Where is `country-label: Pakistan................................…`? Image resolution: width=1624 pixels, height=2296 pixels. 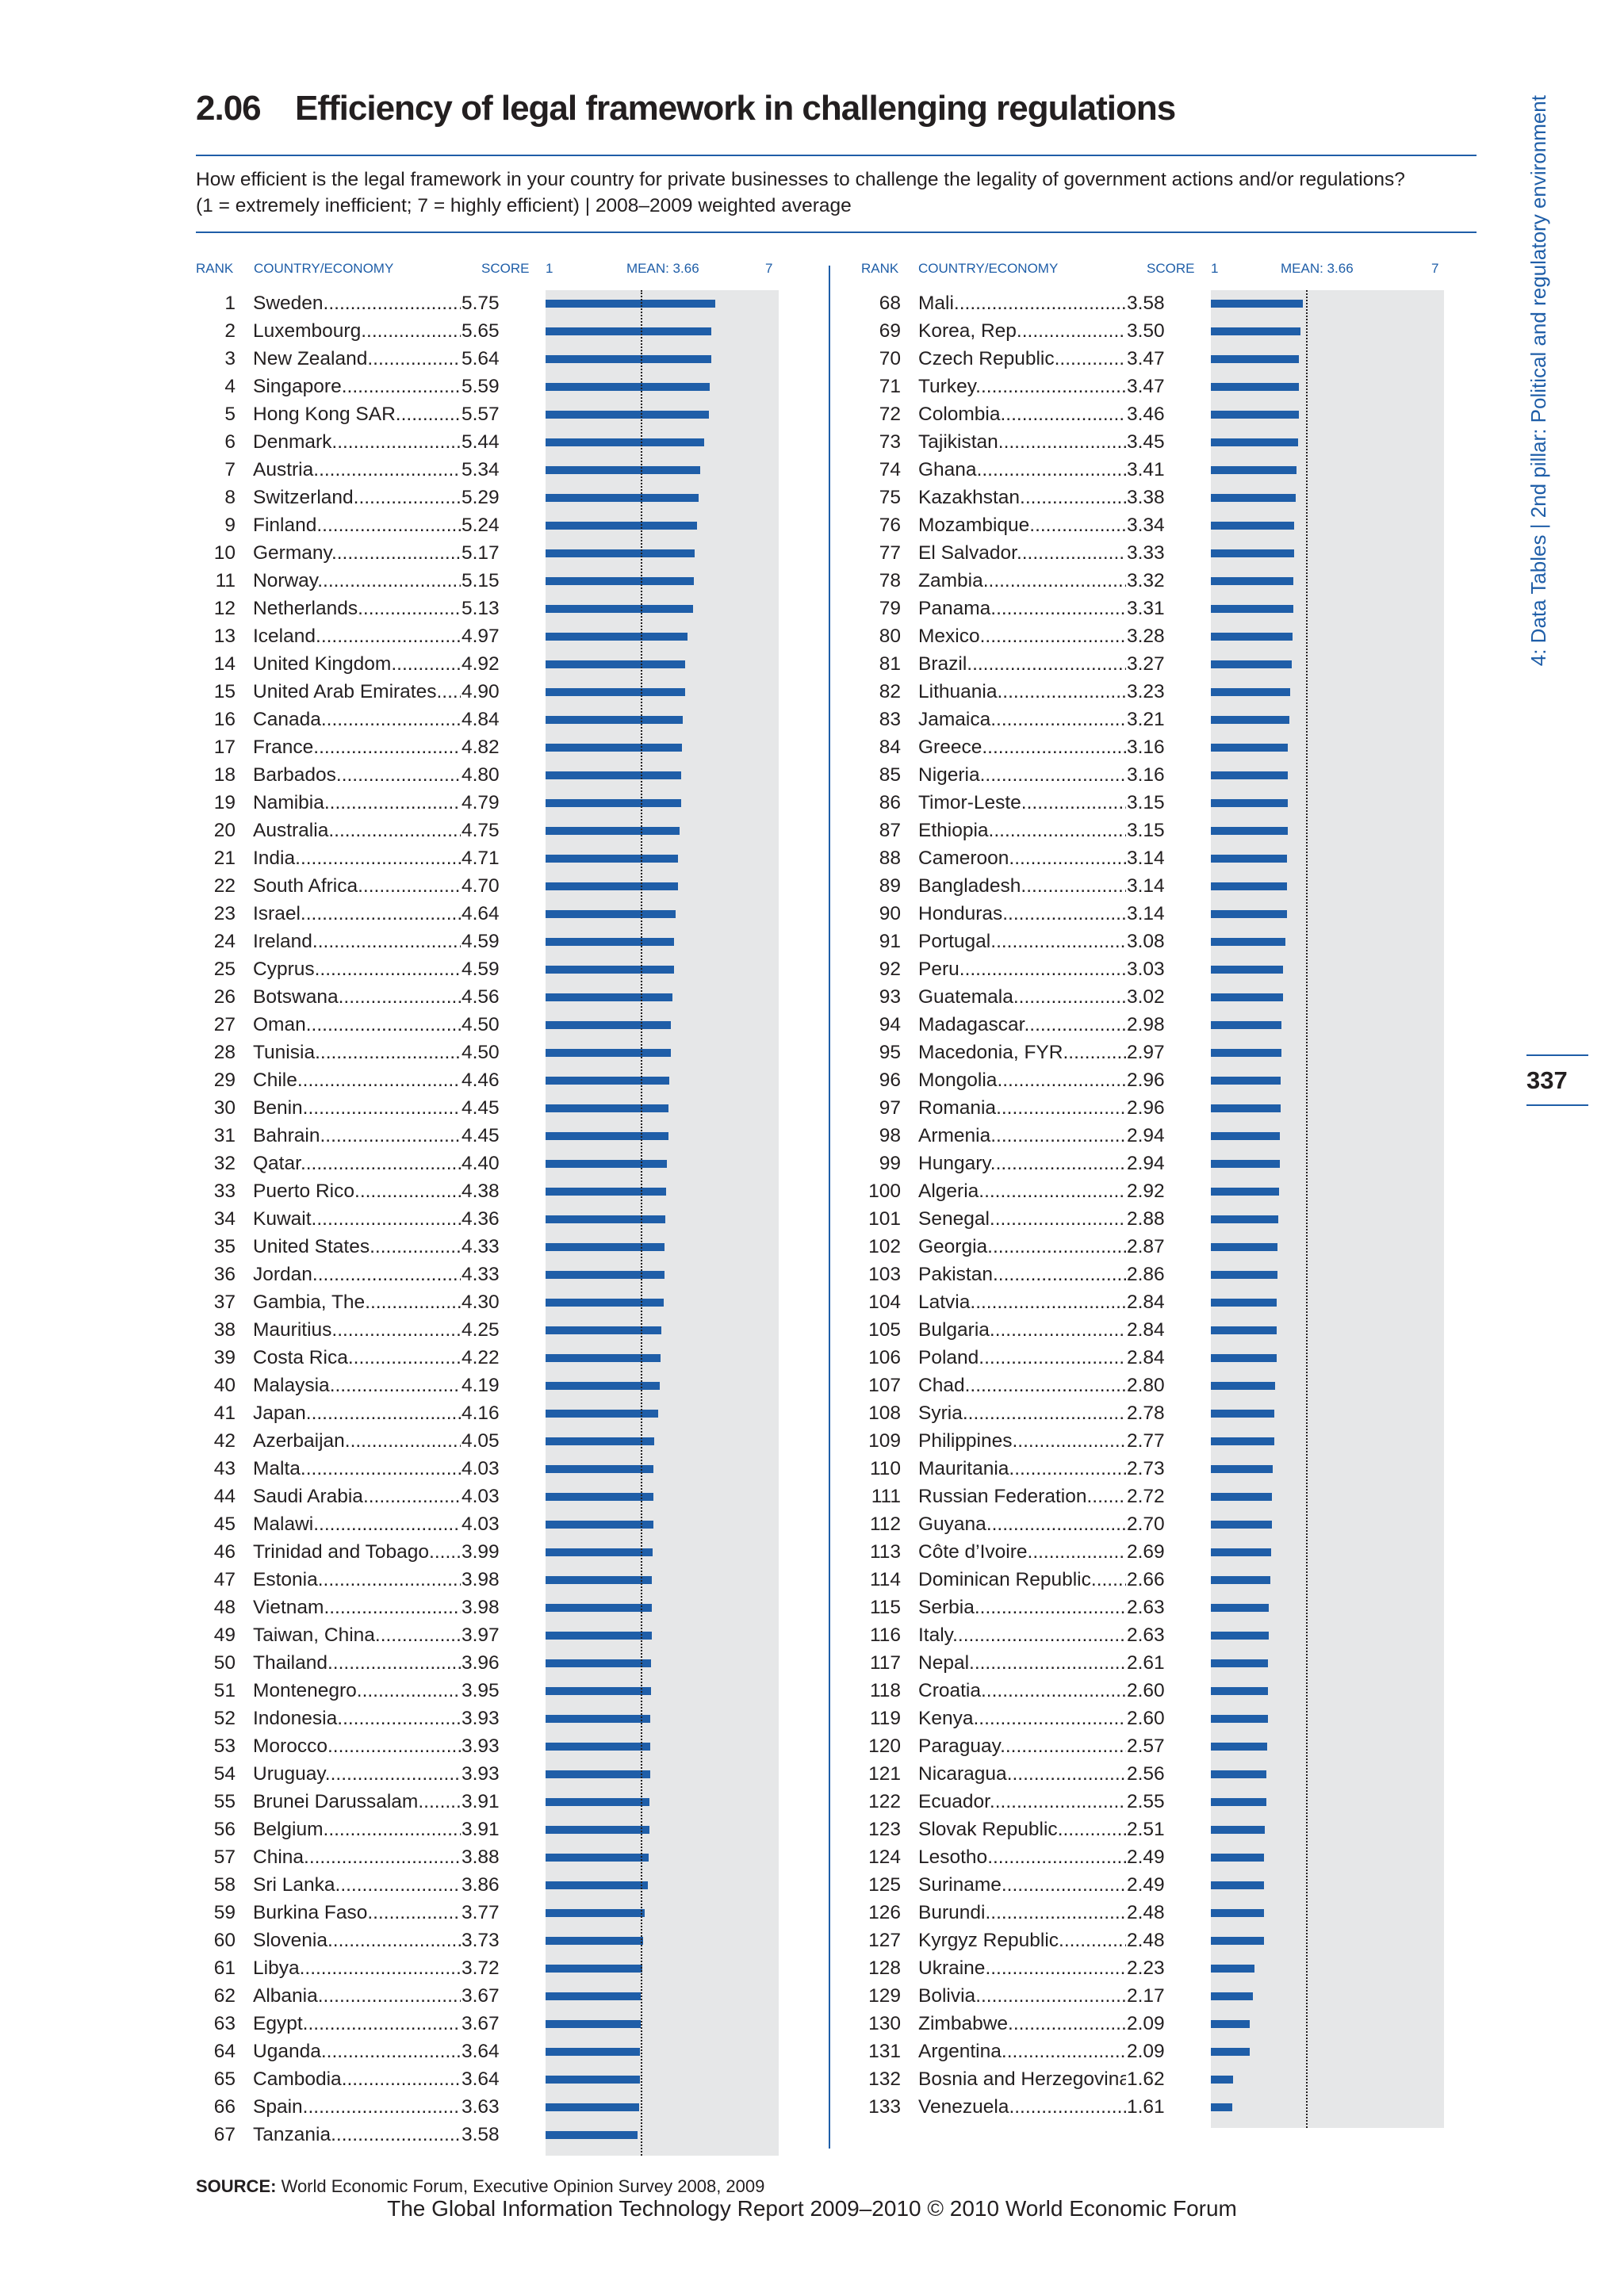 country-label: Pakistan................................… is located at coordinates (1022, 1274).